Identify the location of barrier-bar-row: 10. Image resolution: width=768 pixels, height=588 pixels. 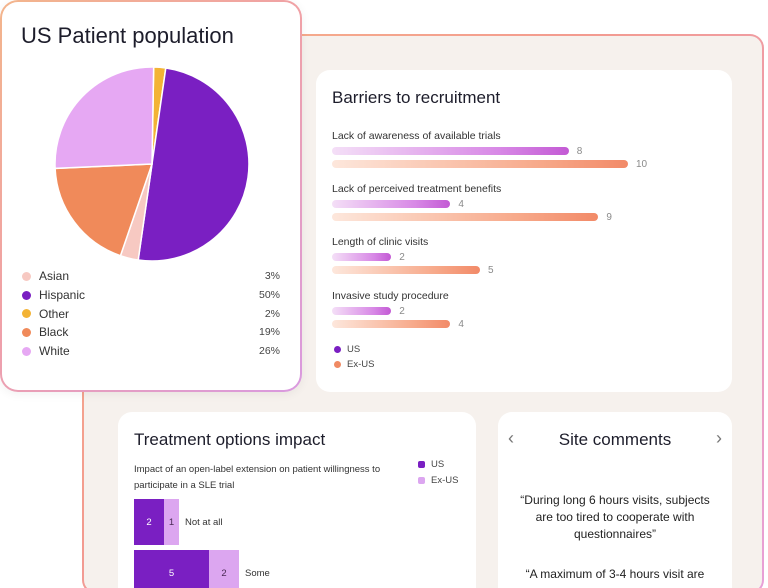
(490, 164).